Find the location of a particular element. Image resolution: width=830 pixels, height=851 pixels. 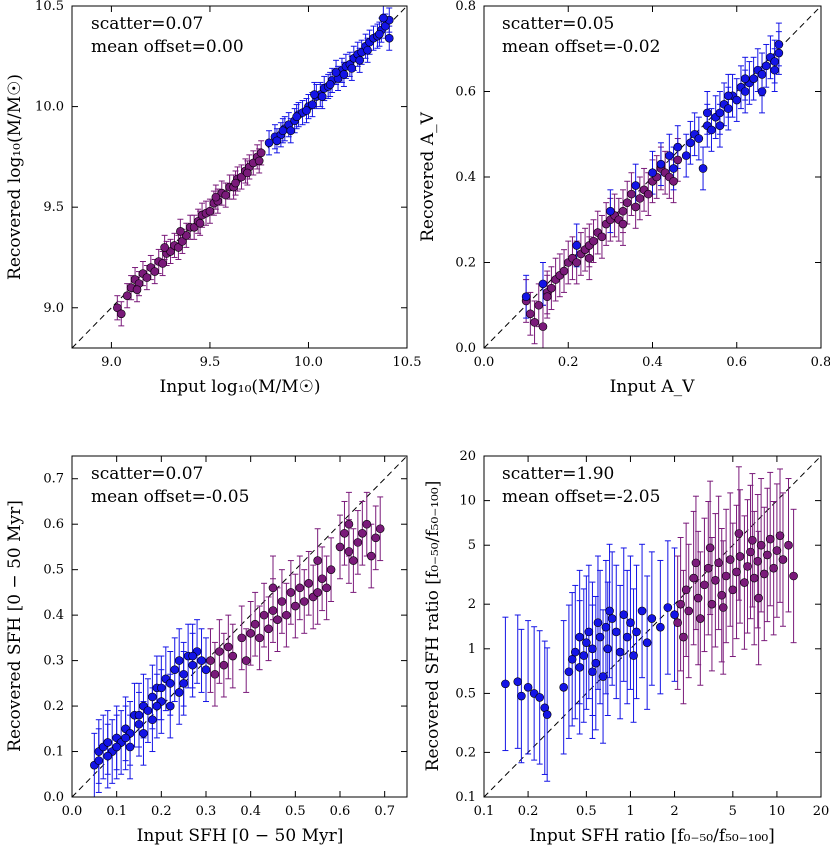

sfh-y-tick-label: 0.7 is located at coordinates (53, 479).